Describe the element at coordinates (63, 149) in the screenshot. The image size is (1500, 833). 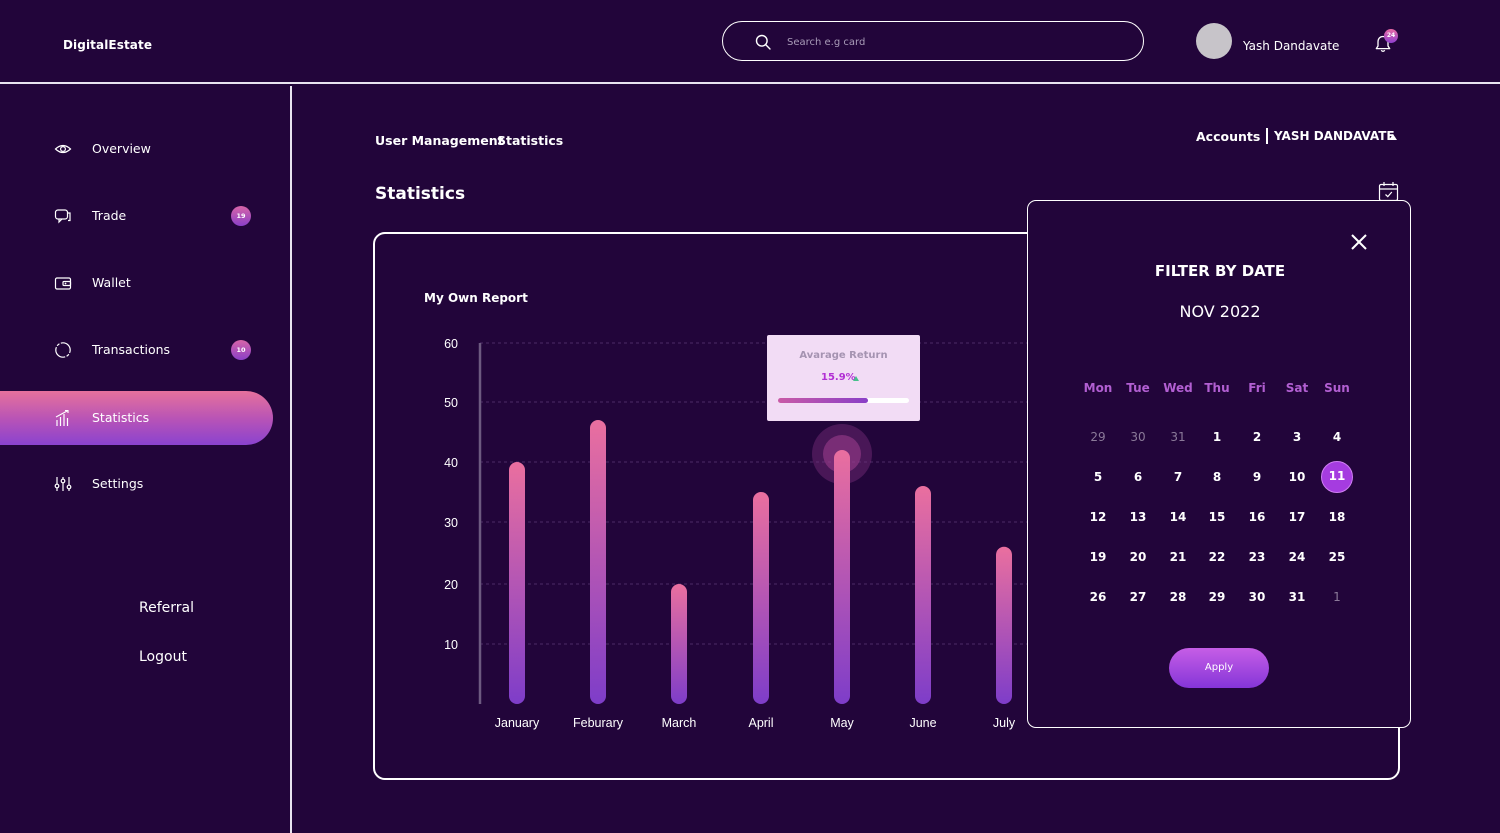
I see `eye-icon` at that location.